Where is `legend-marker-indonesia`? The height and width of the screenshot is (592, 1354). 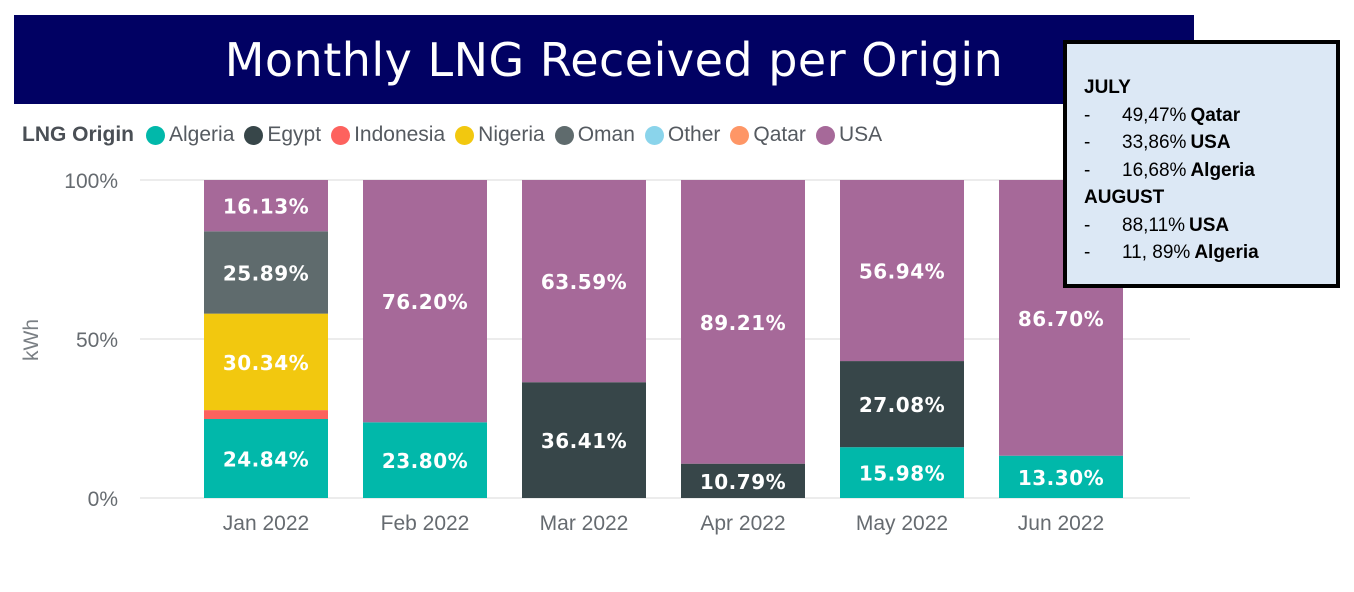
legend-marker-indonesia is located at coordinates (341, 135).